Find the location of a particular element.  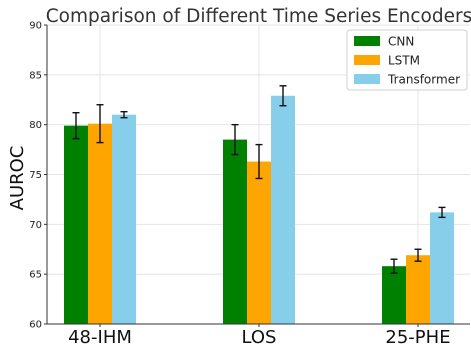

bar-lstm-48-ihm is located at coordinates (100, 223).